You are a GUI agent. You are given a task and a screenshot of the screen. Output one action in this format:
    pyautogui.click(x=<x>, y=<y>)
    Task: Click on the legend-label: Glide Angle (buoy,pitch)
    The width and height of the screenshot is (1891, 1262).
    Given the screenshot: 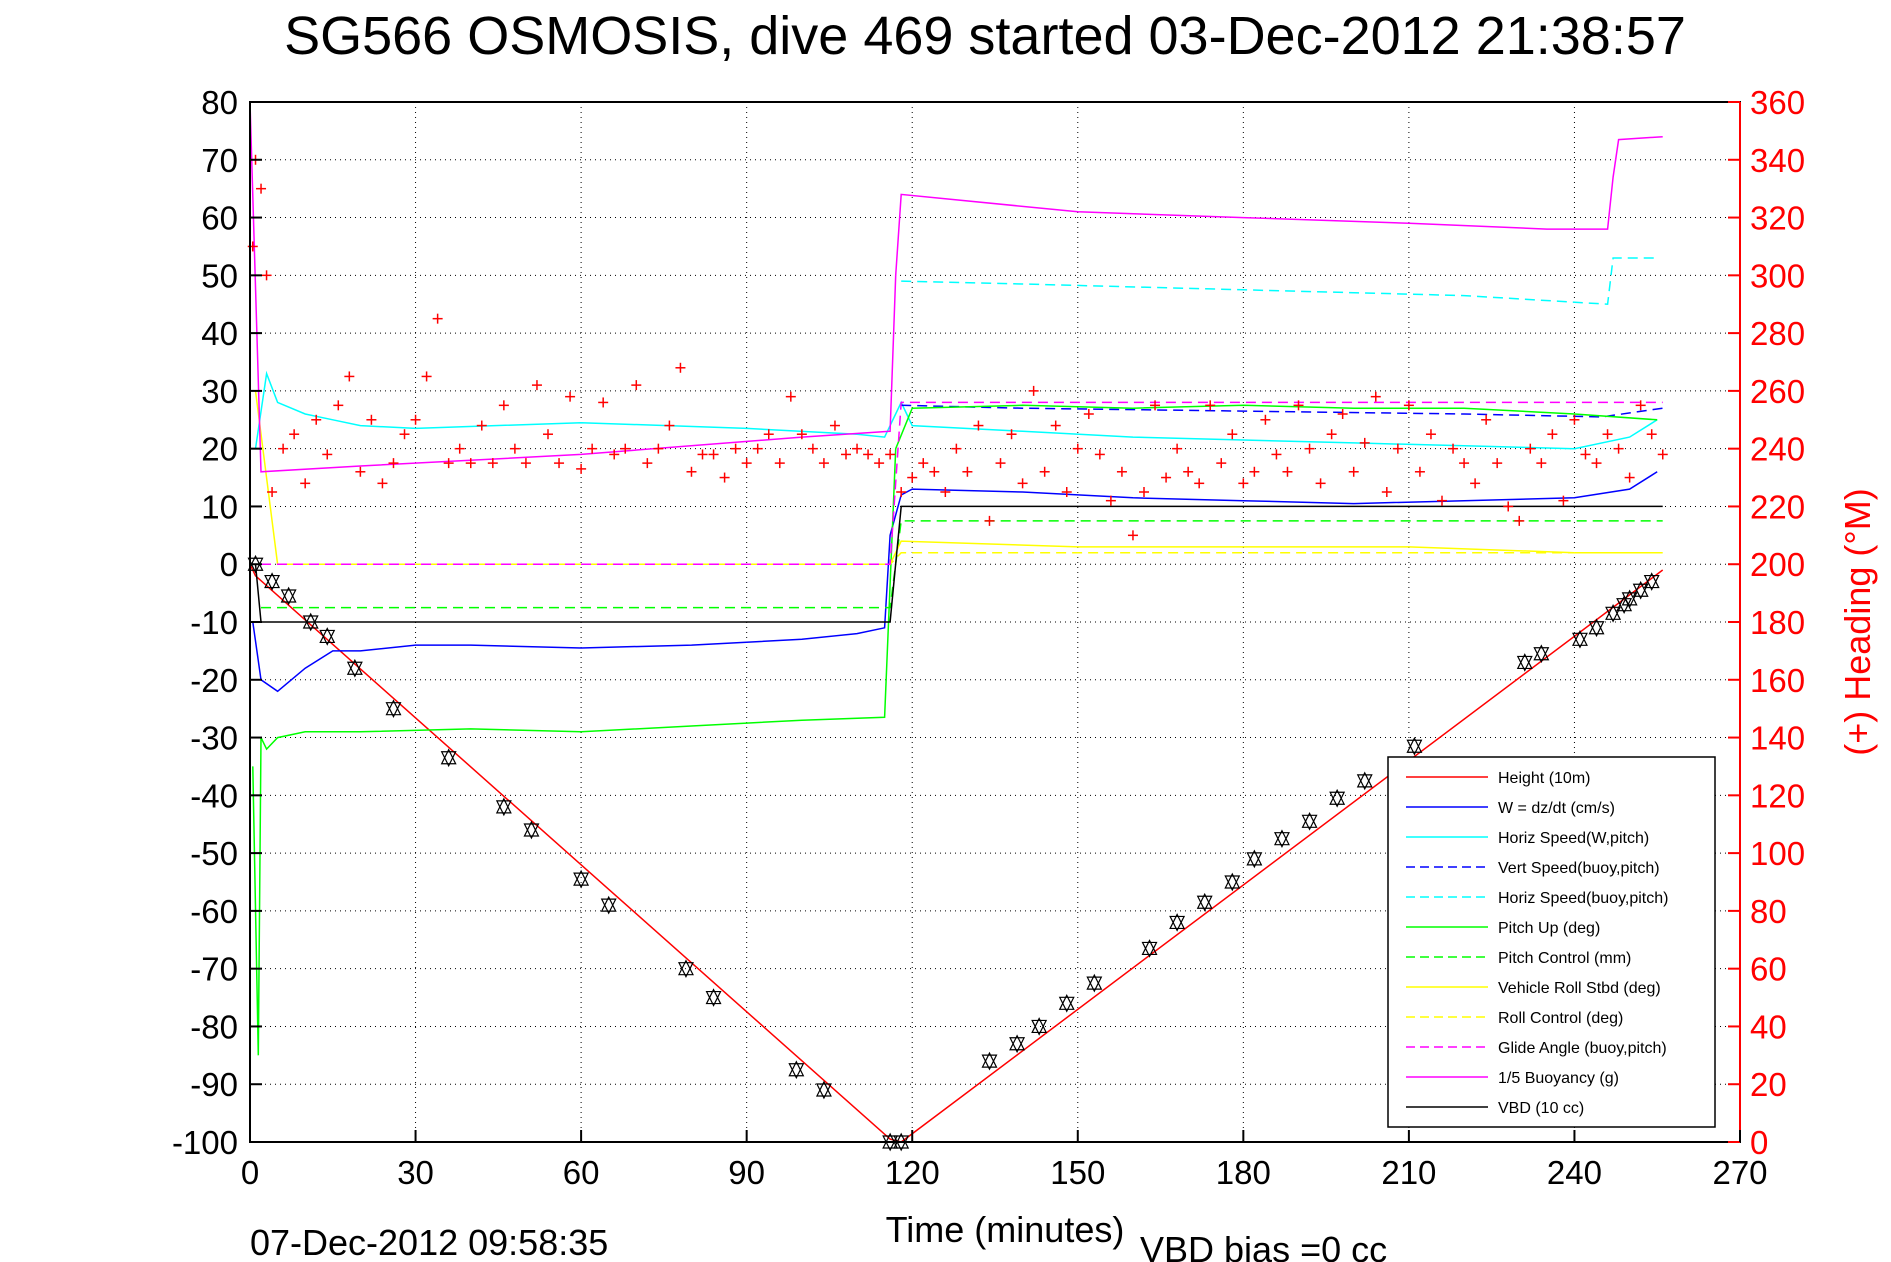 What is the action you would take?
    pyautogui.click(x=1582, y=1048)
    